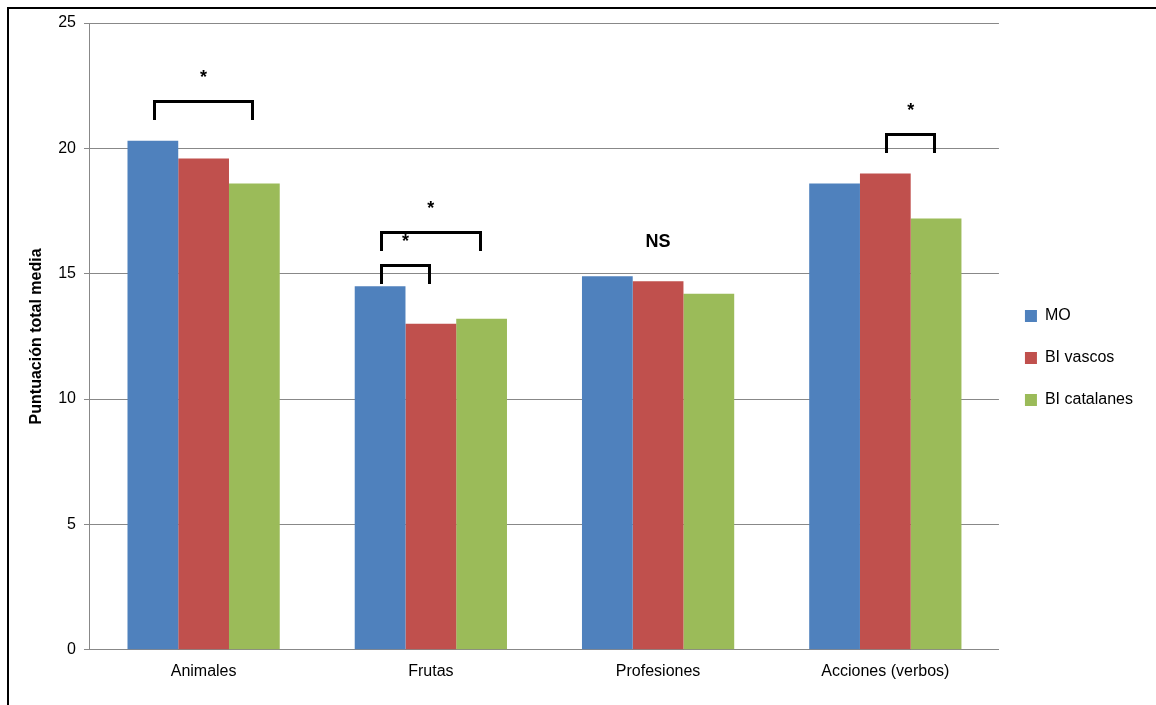 The width and height of the screenshot is (1156, 705). What do you see at coordinates (885, 670) in the screenshot?
I see `x-tick-label: Acciones (verbos)` at bounding box center [885, 670].